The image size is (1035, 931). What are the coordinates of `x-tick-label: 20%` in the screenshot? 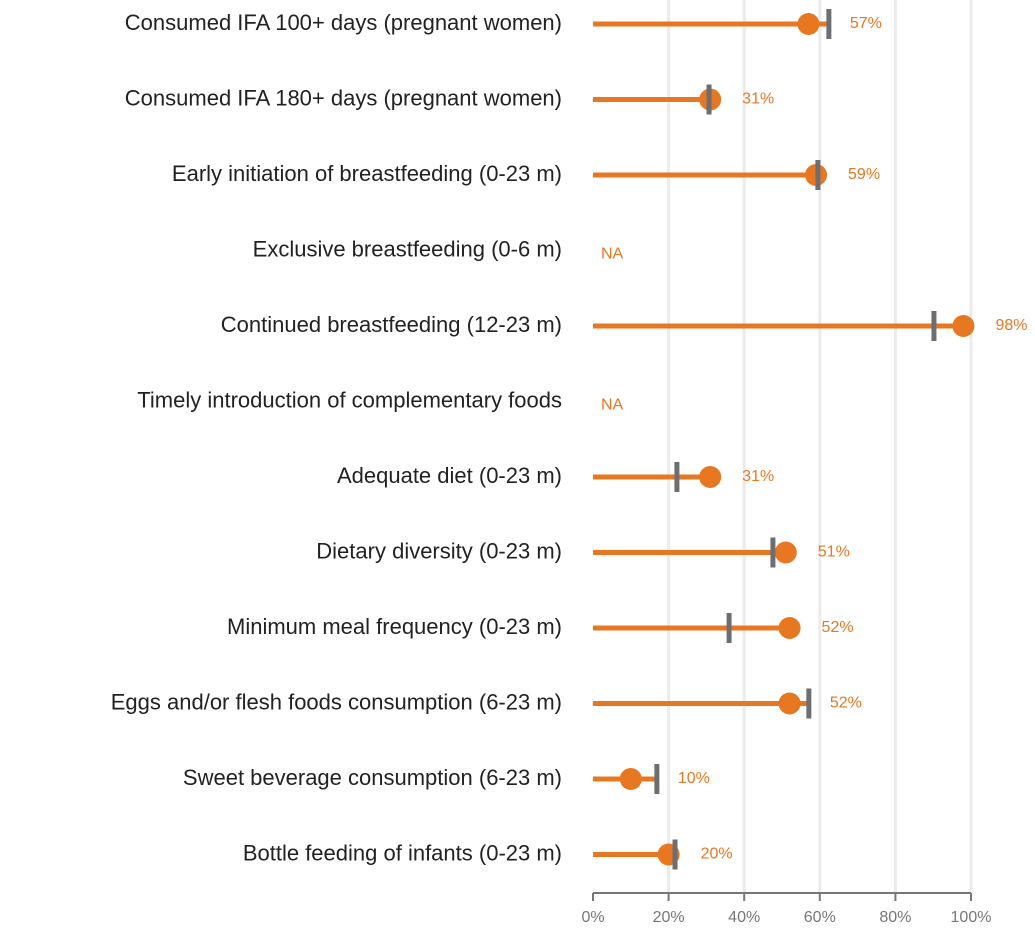 It's located at (669, 917).